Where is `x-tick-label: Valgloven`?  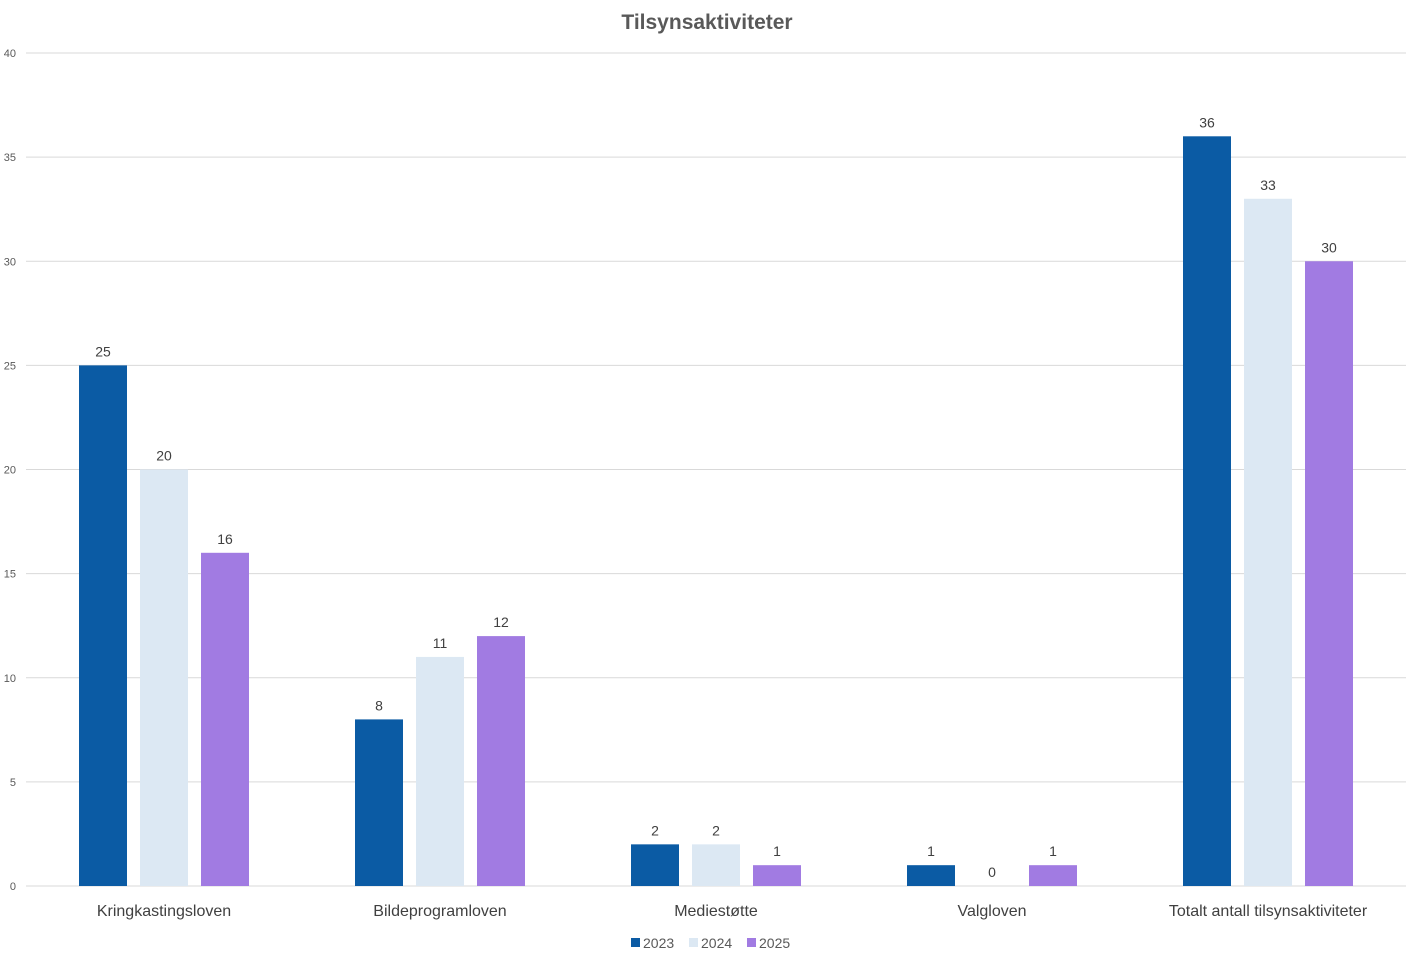
x-tick-label: Valgloven is located at coordinates (991, 911).